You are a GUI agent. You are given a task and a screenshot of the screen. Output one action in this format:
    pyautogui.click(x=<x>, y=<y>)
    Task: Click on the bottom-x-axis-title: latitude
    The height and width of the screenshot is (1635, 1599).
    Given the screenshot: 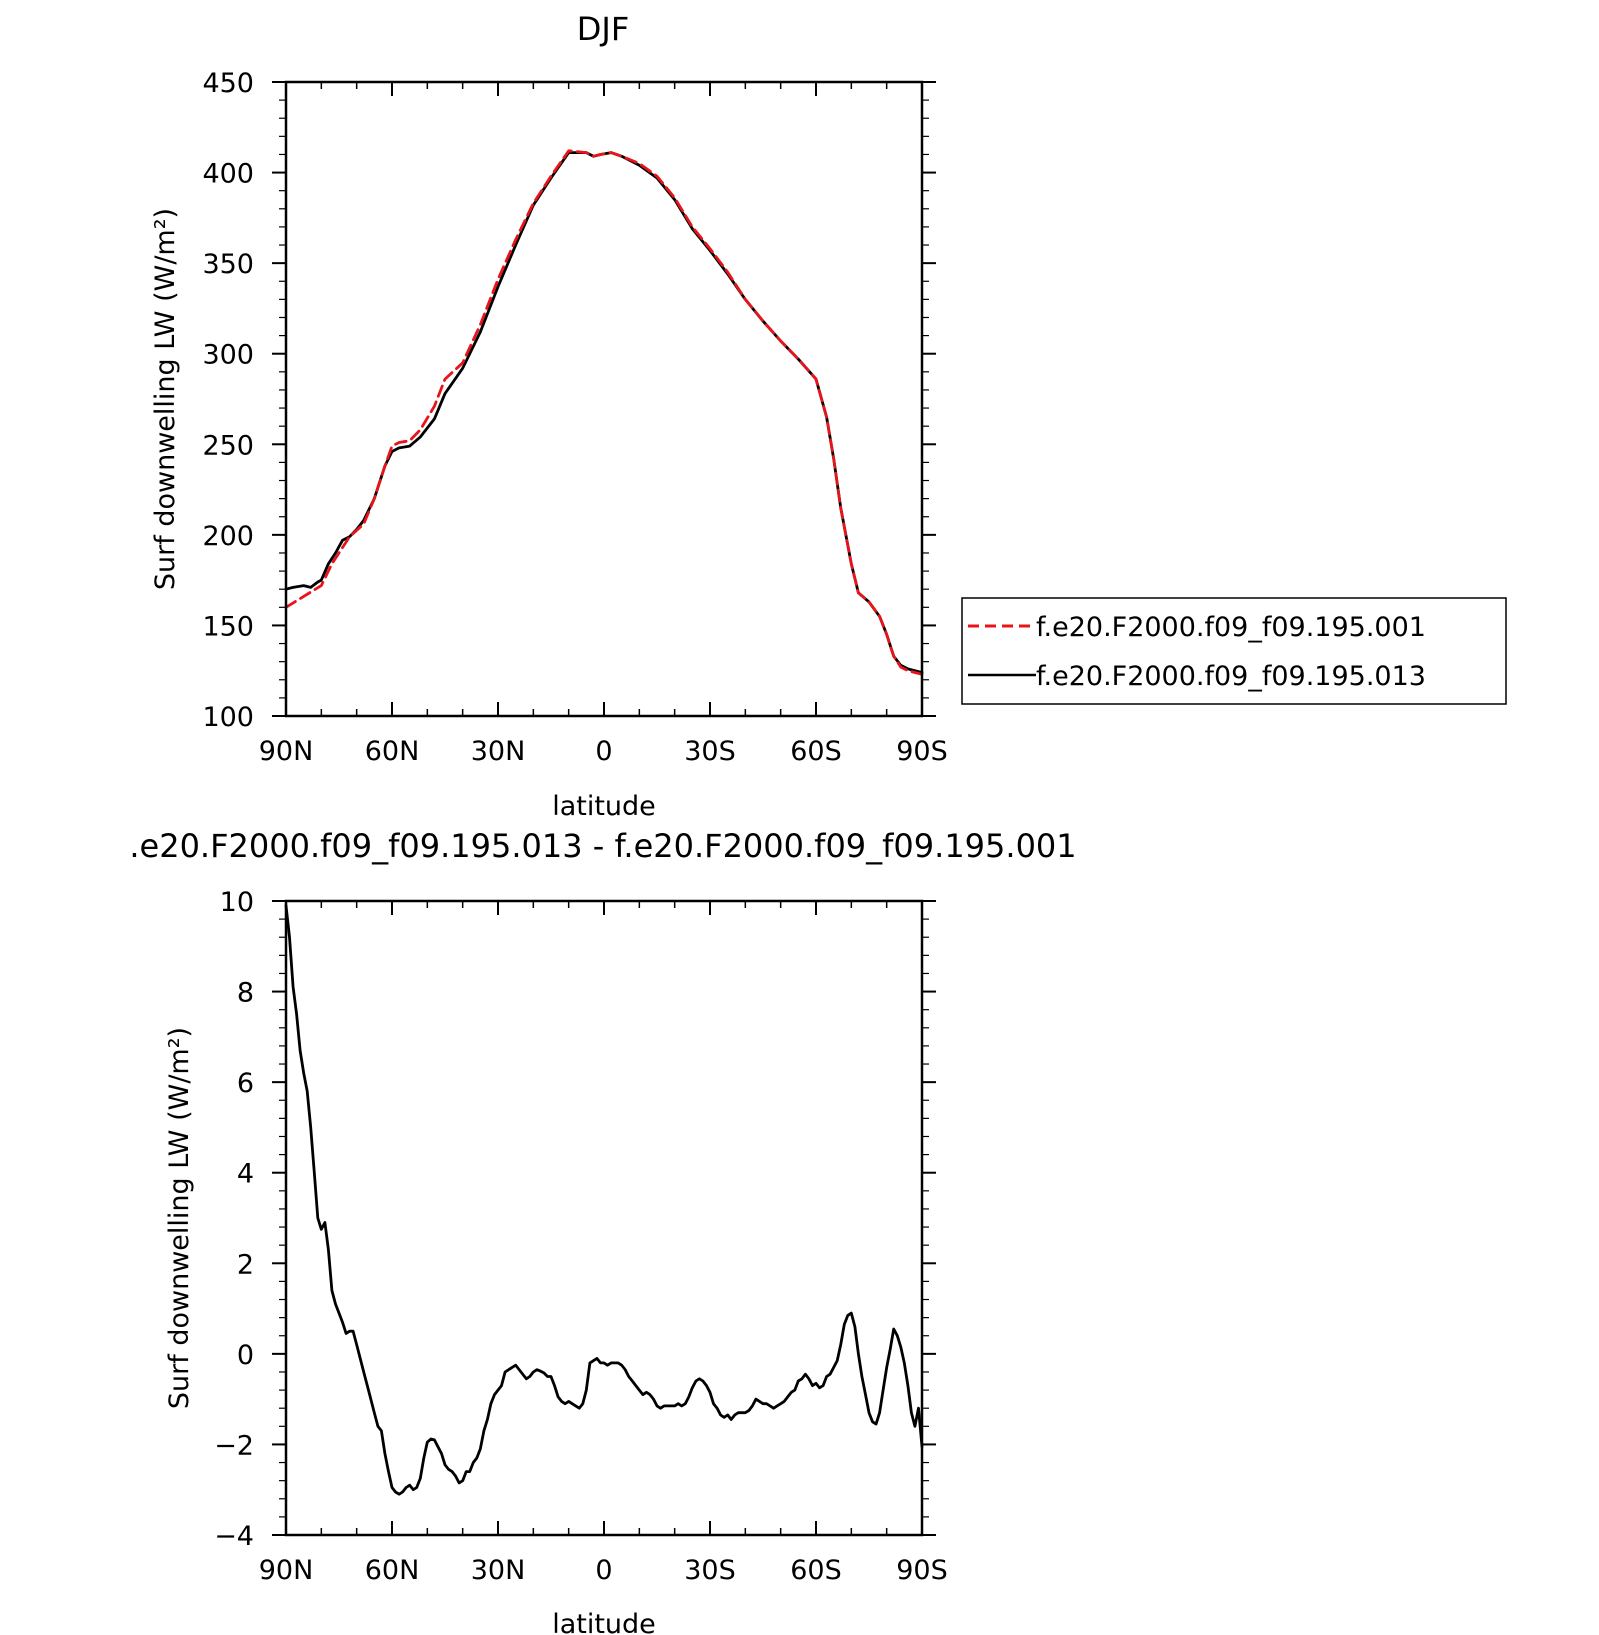 What is the action you would take?
    pyautogui.click(x=604, y=1622)
    